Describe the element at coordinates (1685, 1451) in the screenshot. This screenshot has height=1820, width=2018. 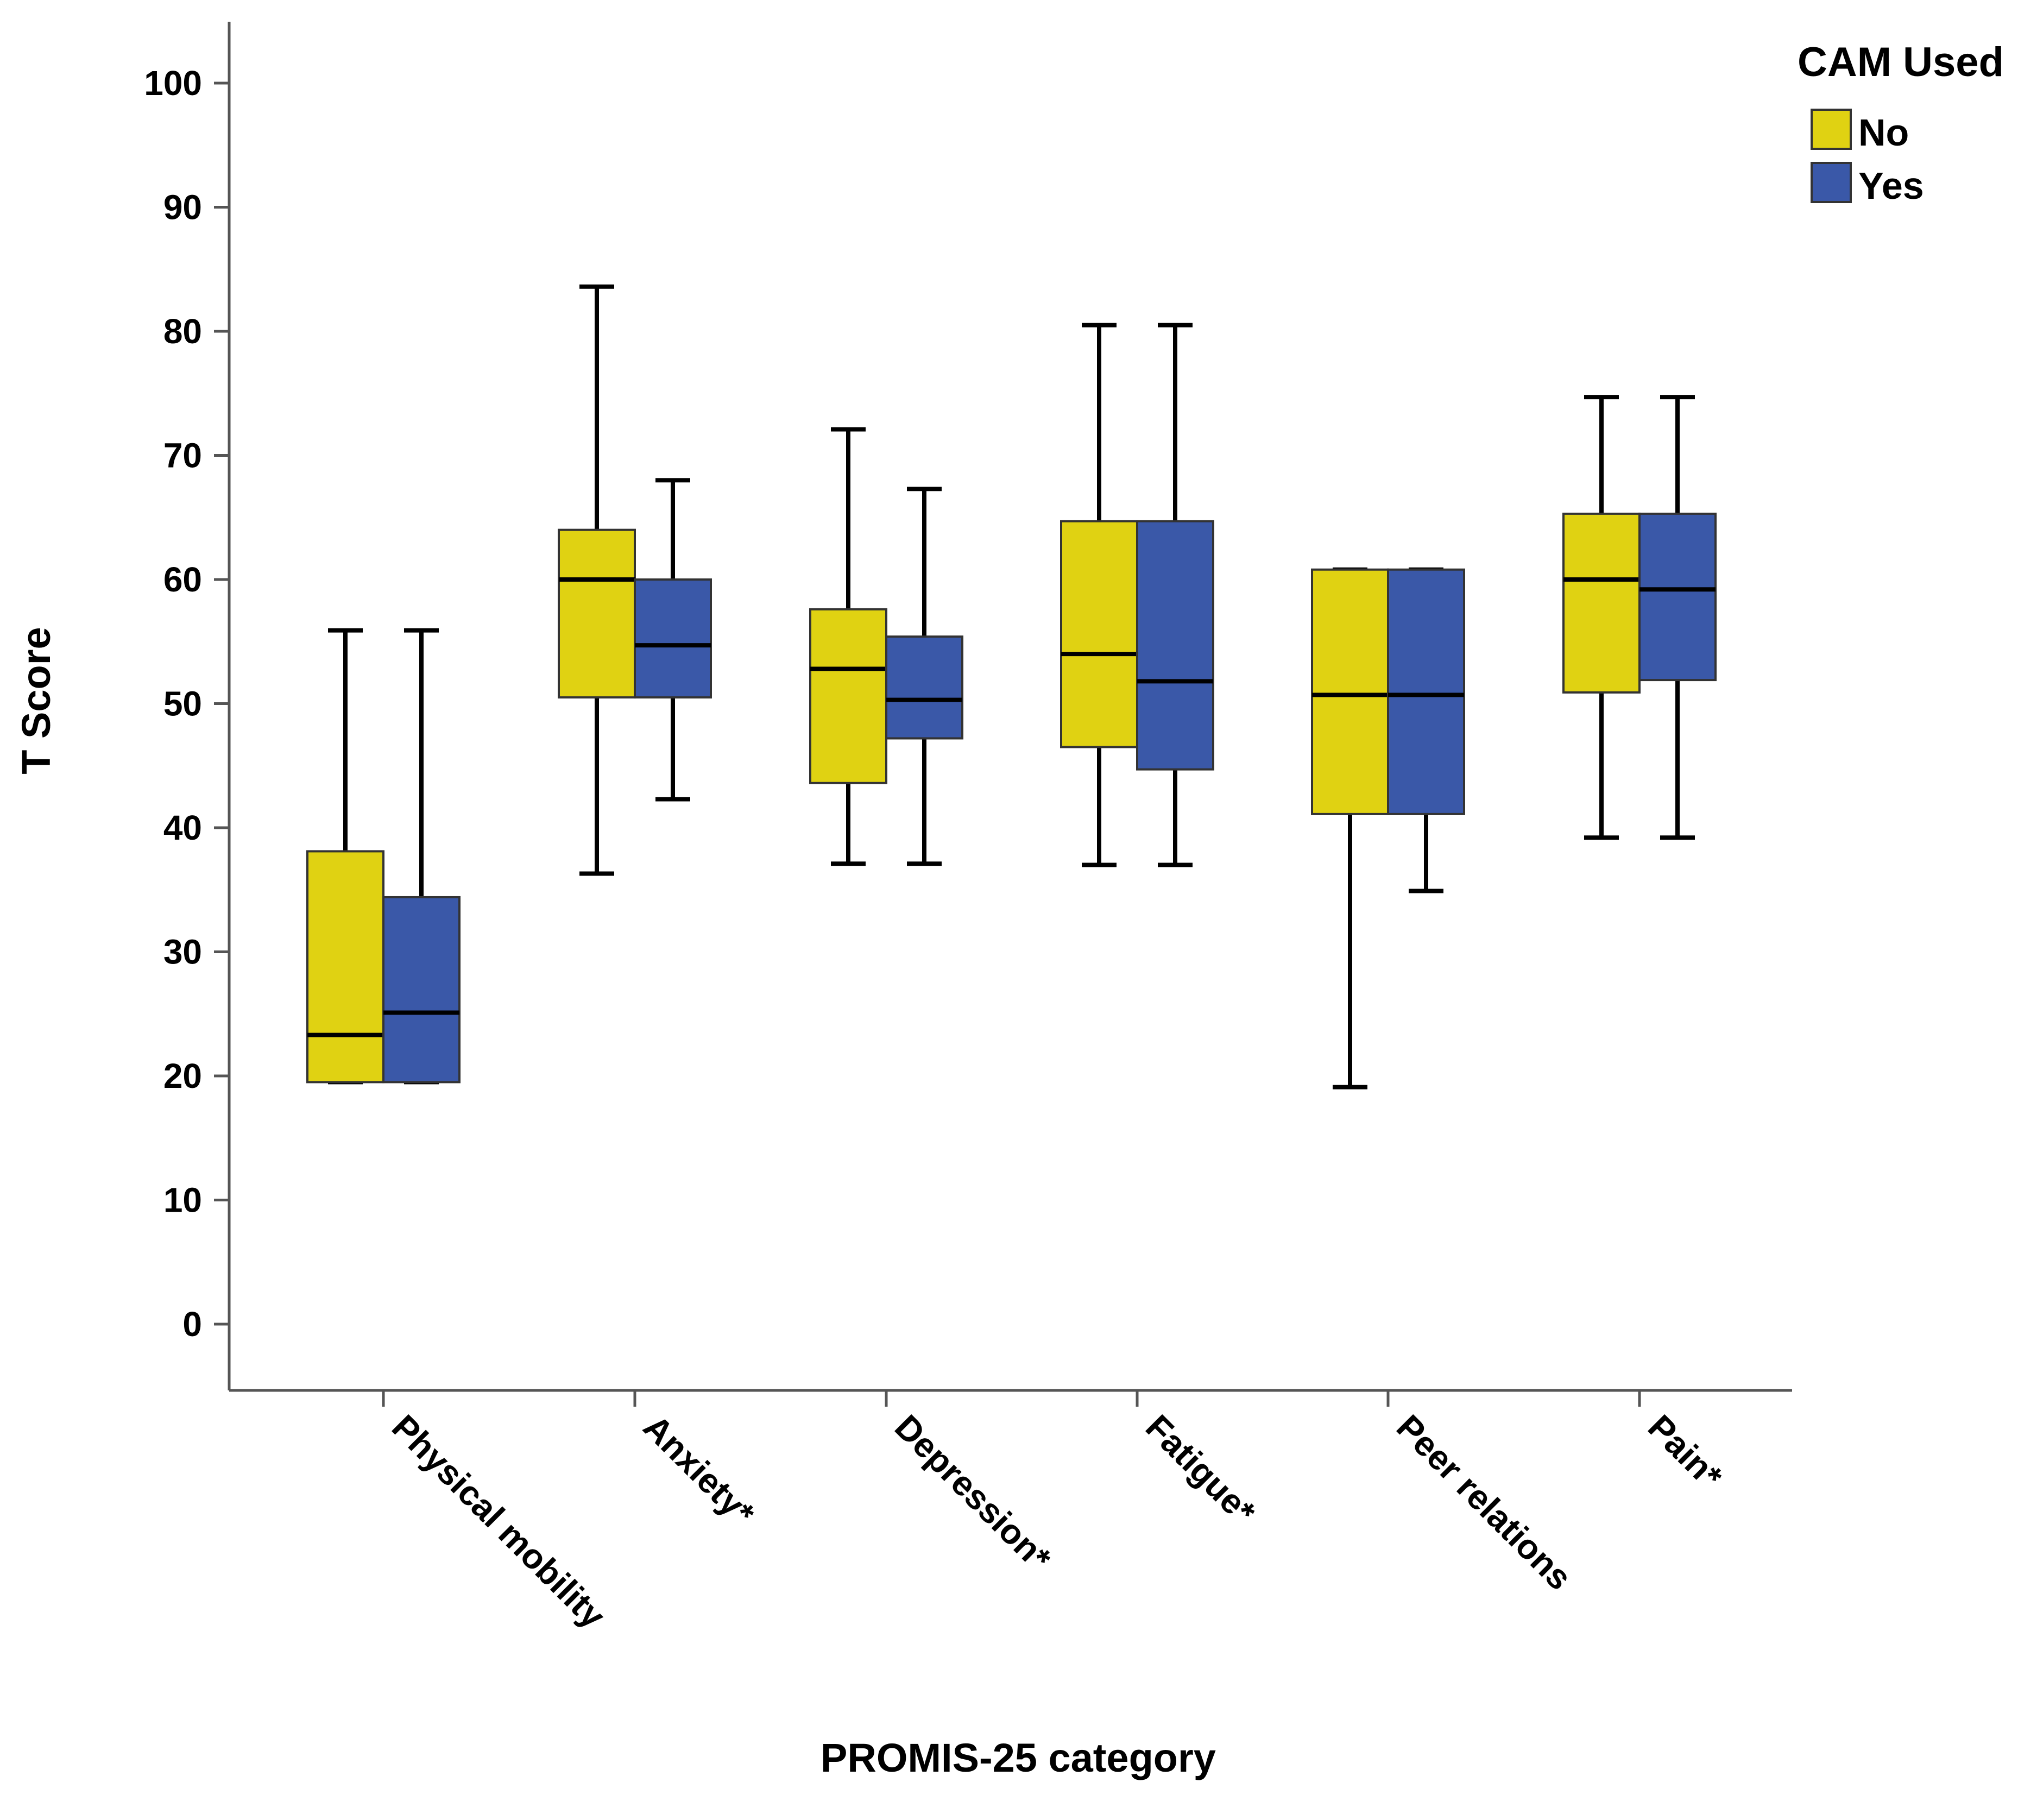
I see `x-tick-label: Pain*` at that location.